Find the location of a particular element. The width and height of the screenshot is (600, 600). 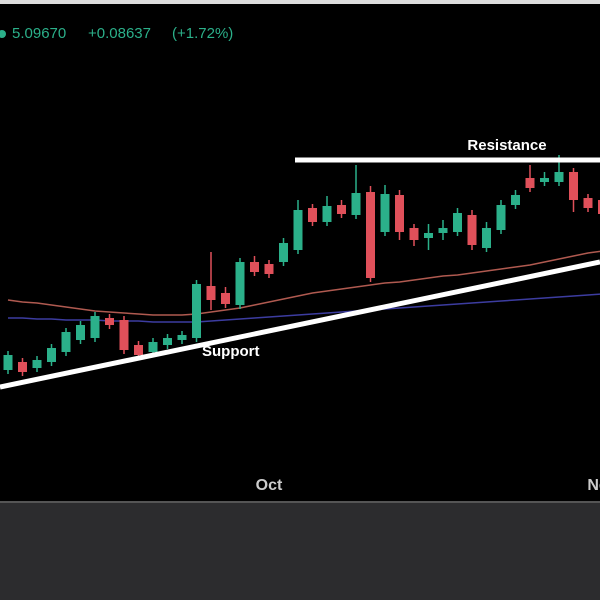

x-tick-label: Nov is located at coordinates (593, 485).